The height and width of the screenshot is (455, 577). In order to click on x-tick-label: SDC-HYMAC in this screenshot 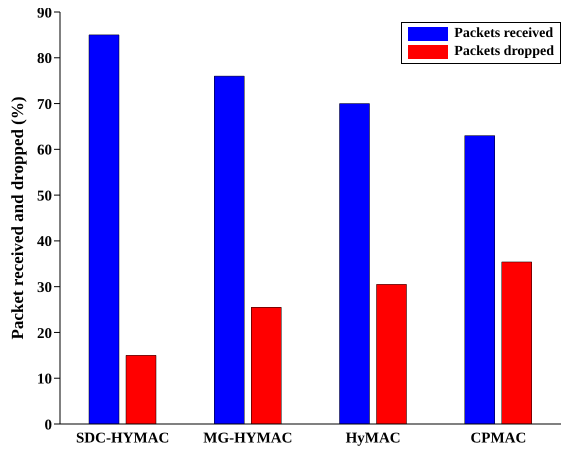, I will do `click(123, 438)`.